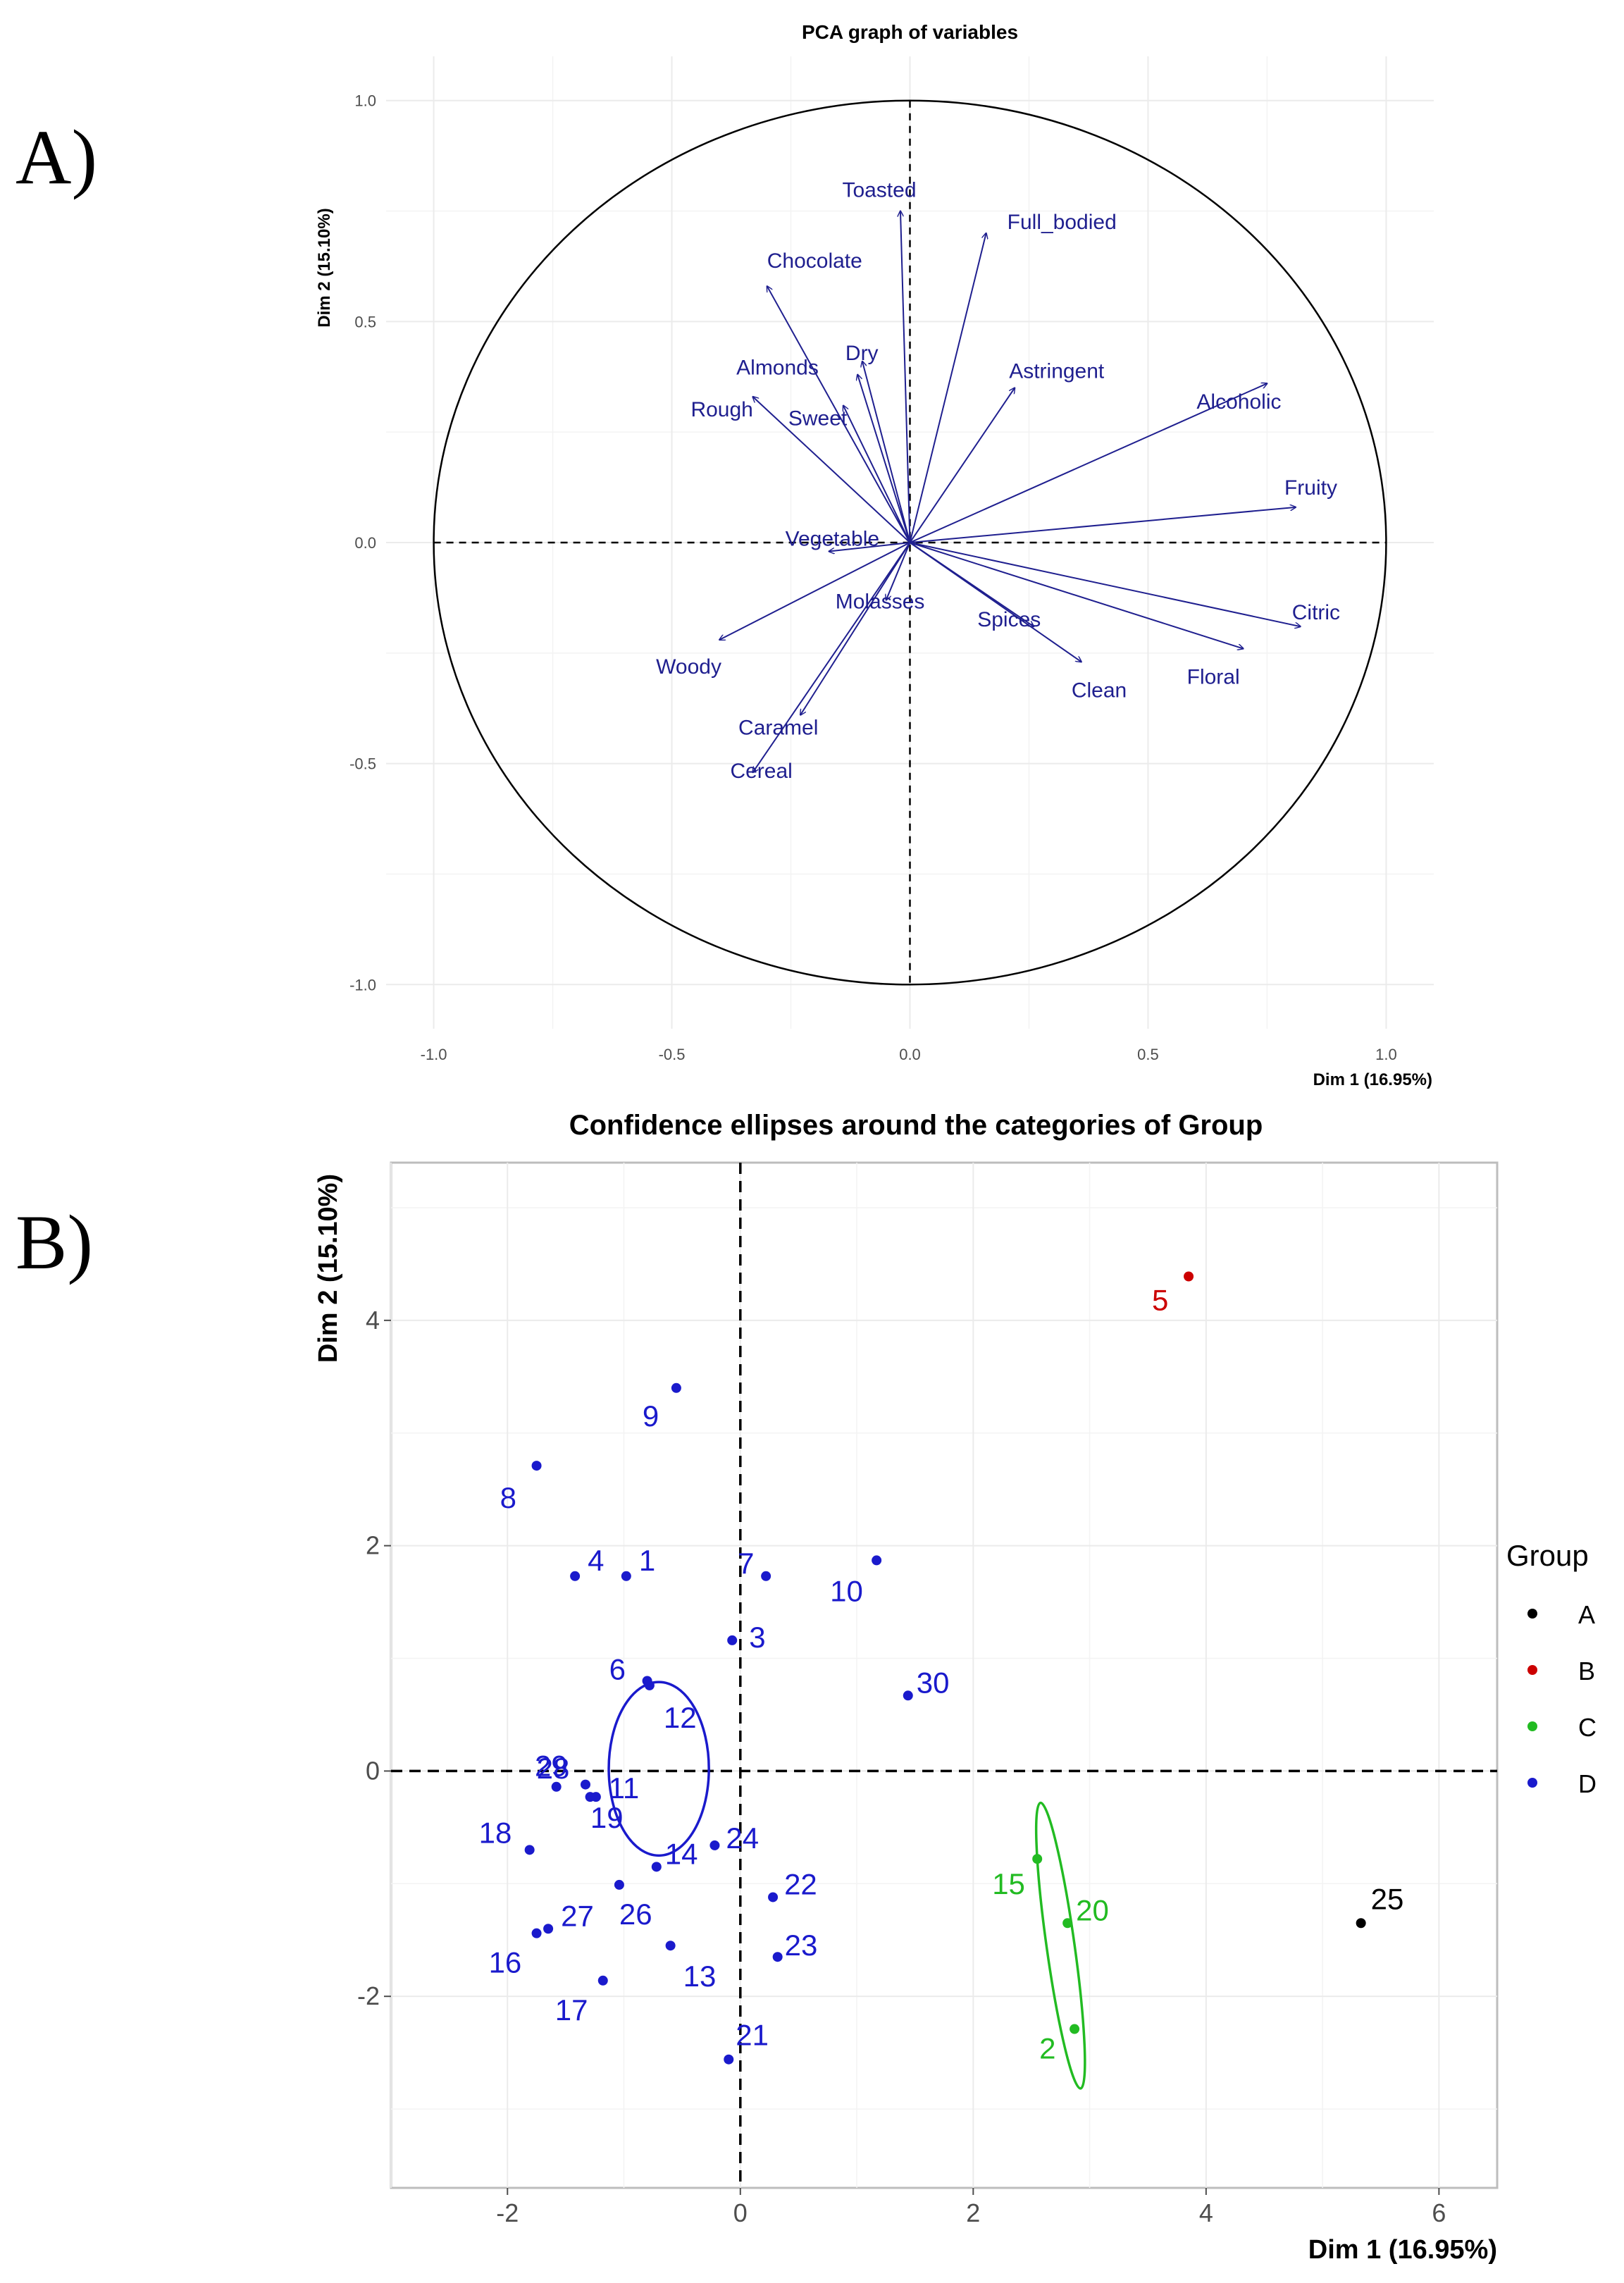  I want to click on individual-label: 11, so click(624, 1788).